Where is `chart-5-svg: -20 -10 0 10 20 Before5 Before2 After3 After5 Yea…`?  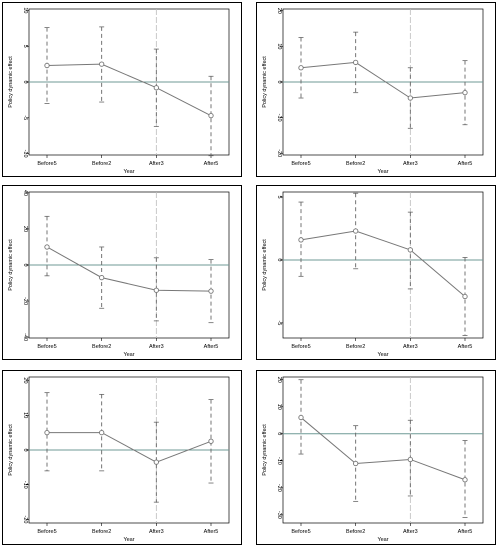
chart-5-svg: -20 -10 0 10 20 Before5 Before2 After3 After5 Yea… is located at coordinates (119, 459).